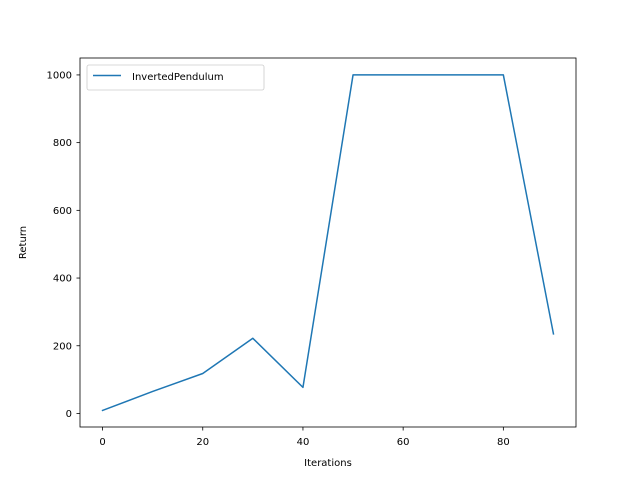 This screenshot has width=640, height=480. I want to click on y-tick-label: 1000, so click(59, 75).